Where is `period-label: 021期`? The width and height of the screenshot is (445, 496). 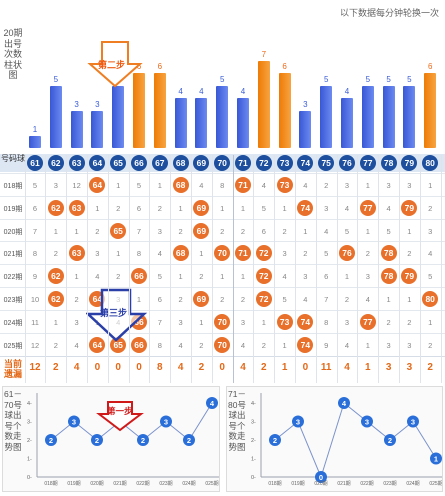 period-label: 021期 is located at coordinates (13, 255).